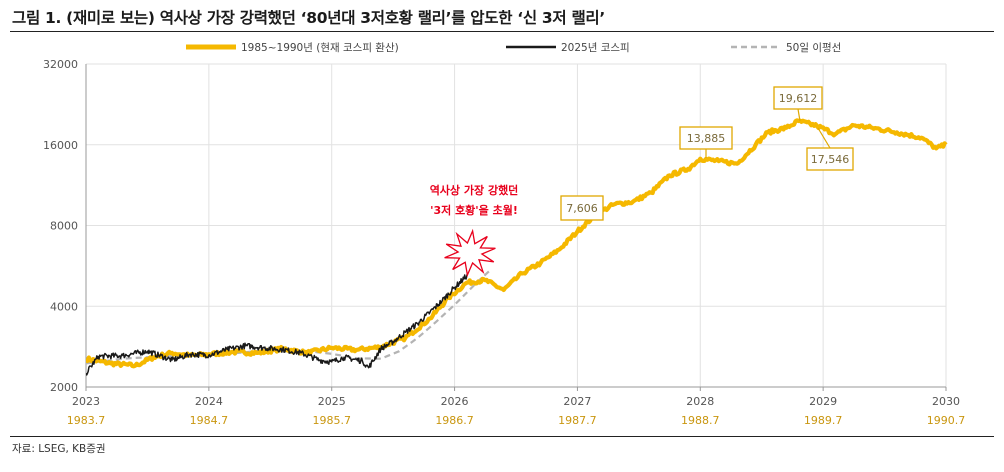  I want to click on callout-value: 13,885, so click(706, 138).